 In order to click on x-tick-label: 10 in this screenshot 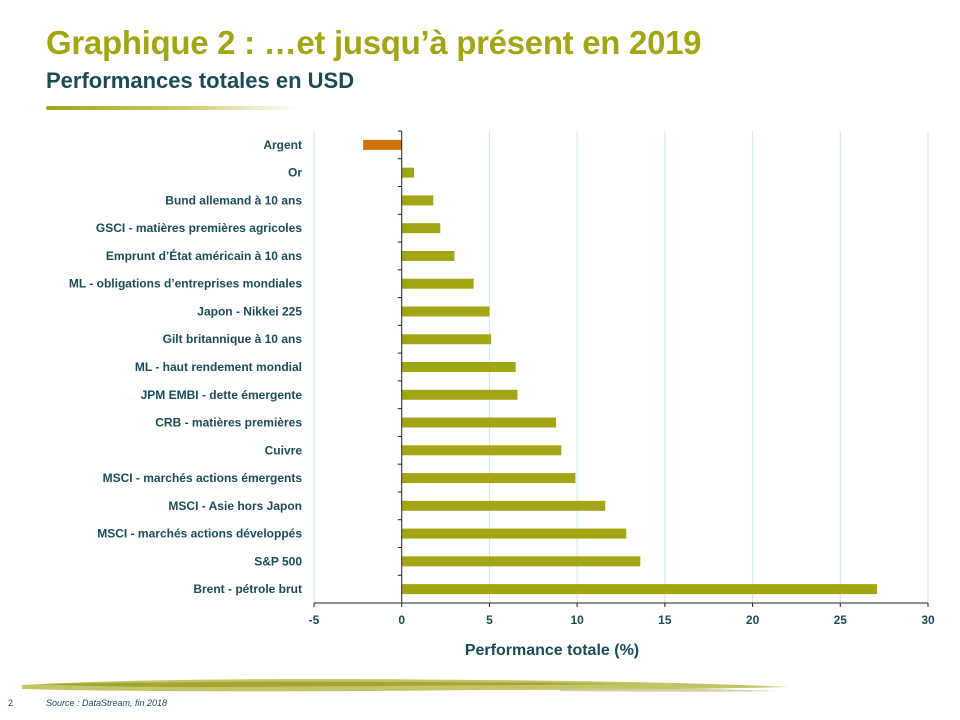, I will do `click(577, 620)`.